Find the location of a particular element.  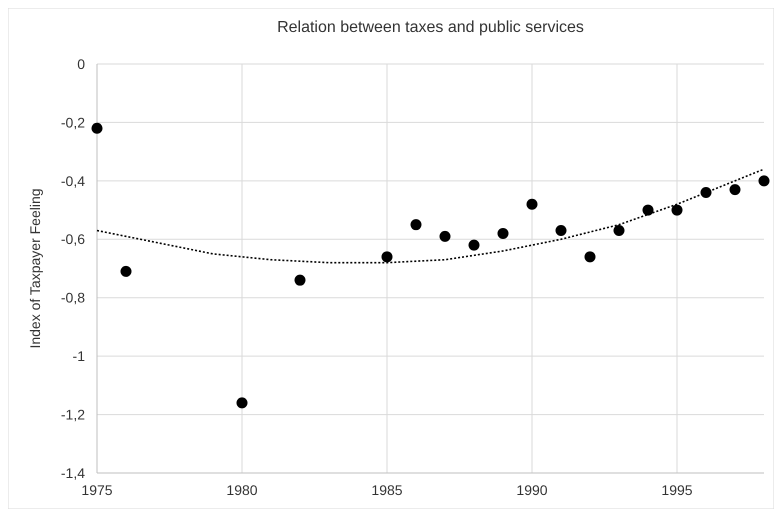

y-tick-label: -0,4 is located at coordinates (73, 180).